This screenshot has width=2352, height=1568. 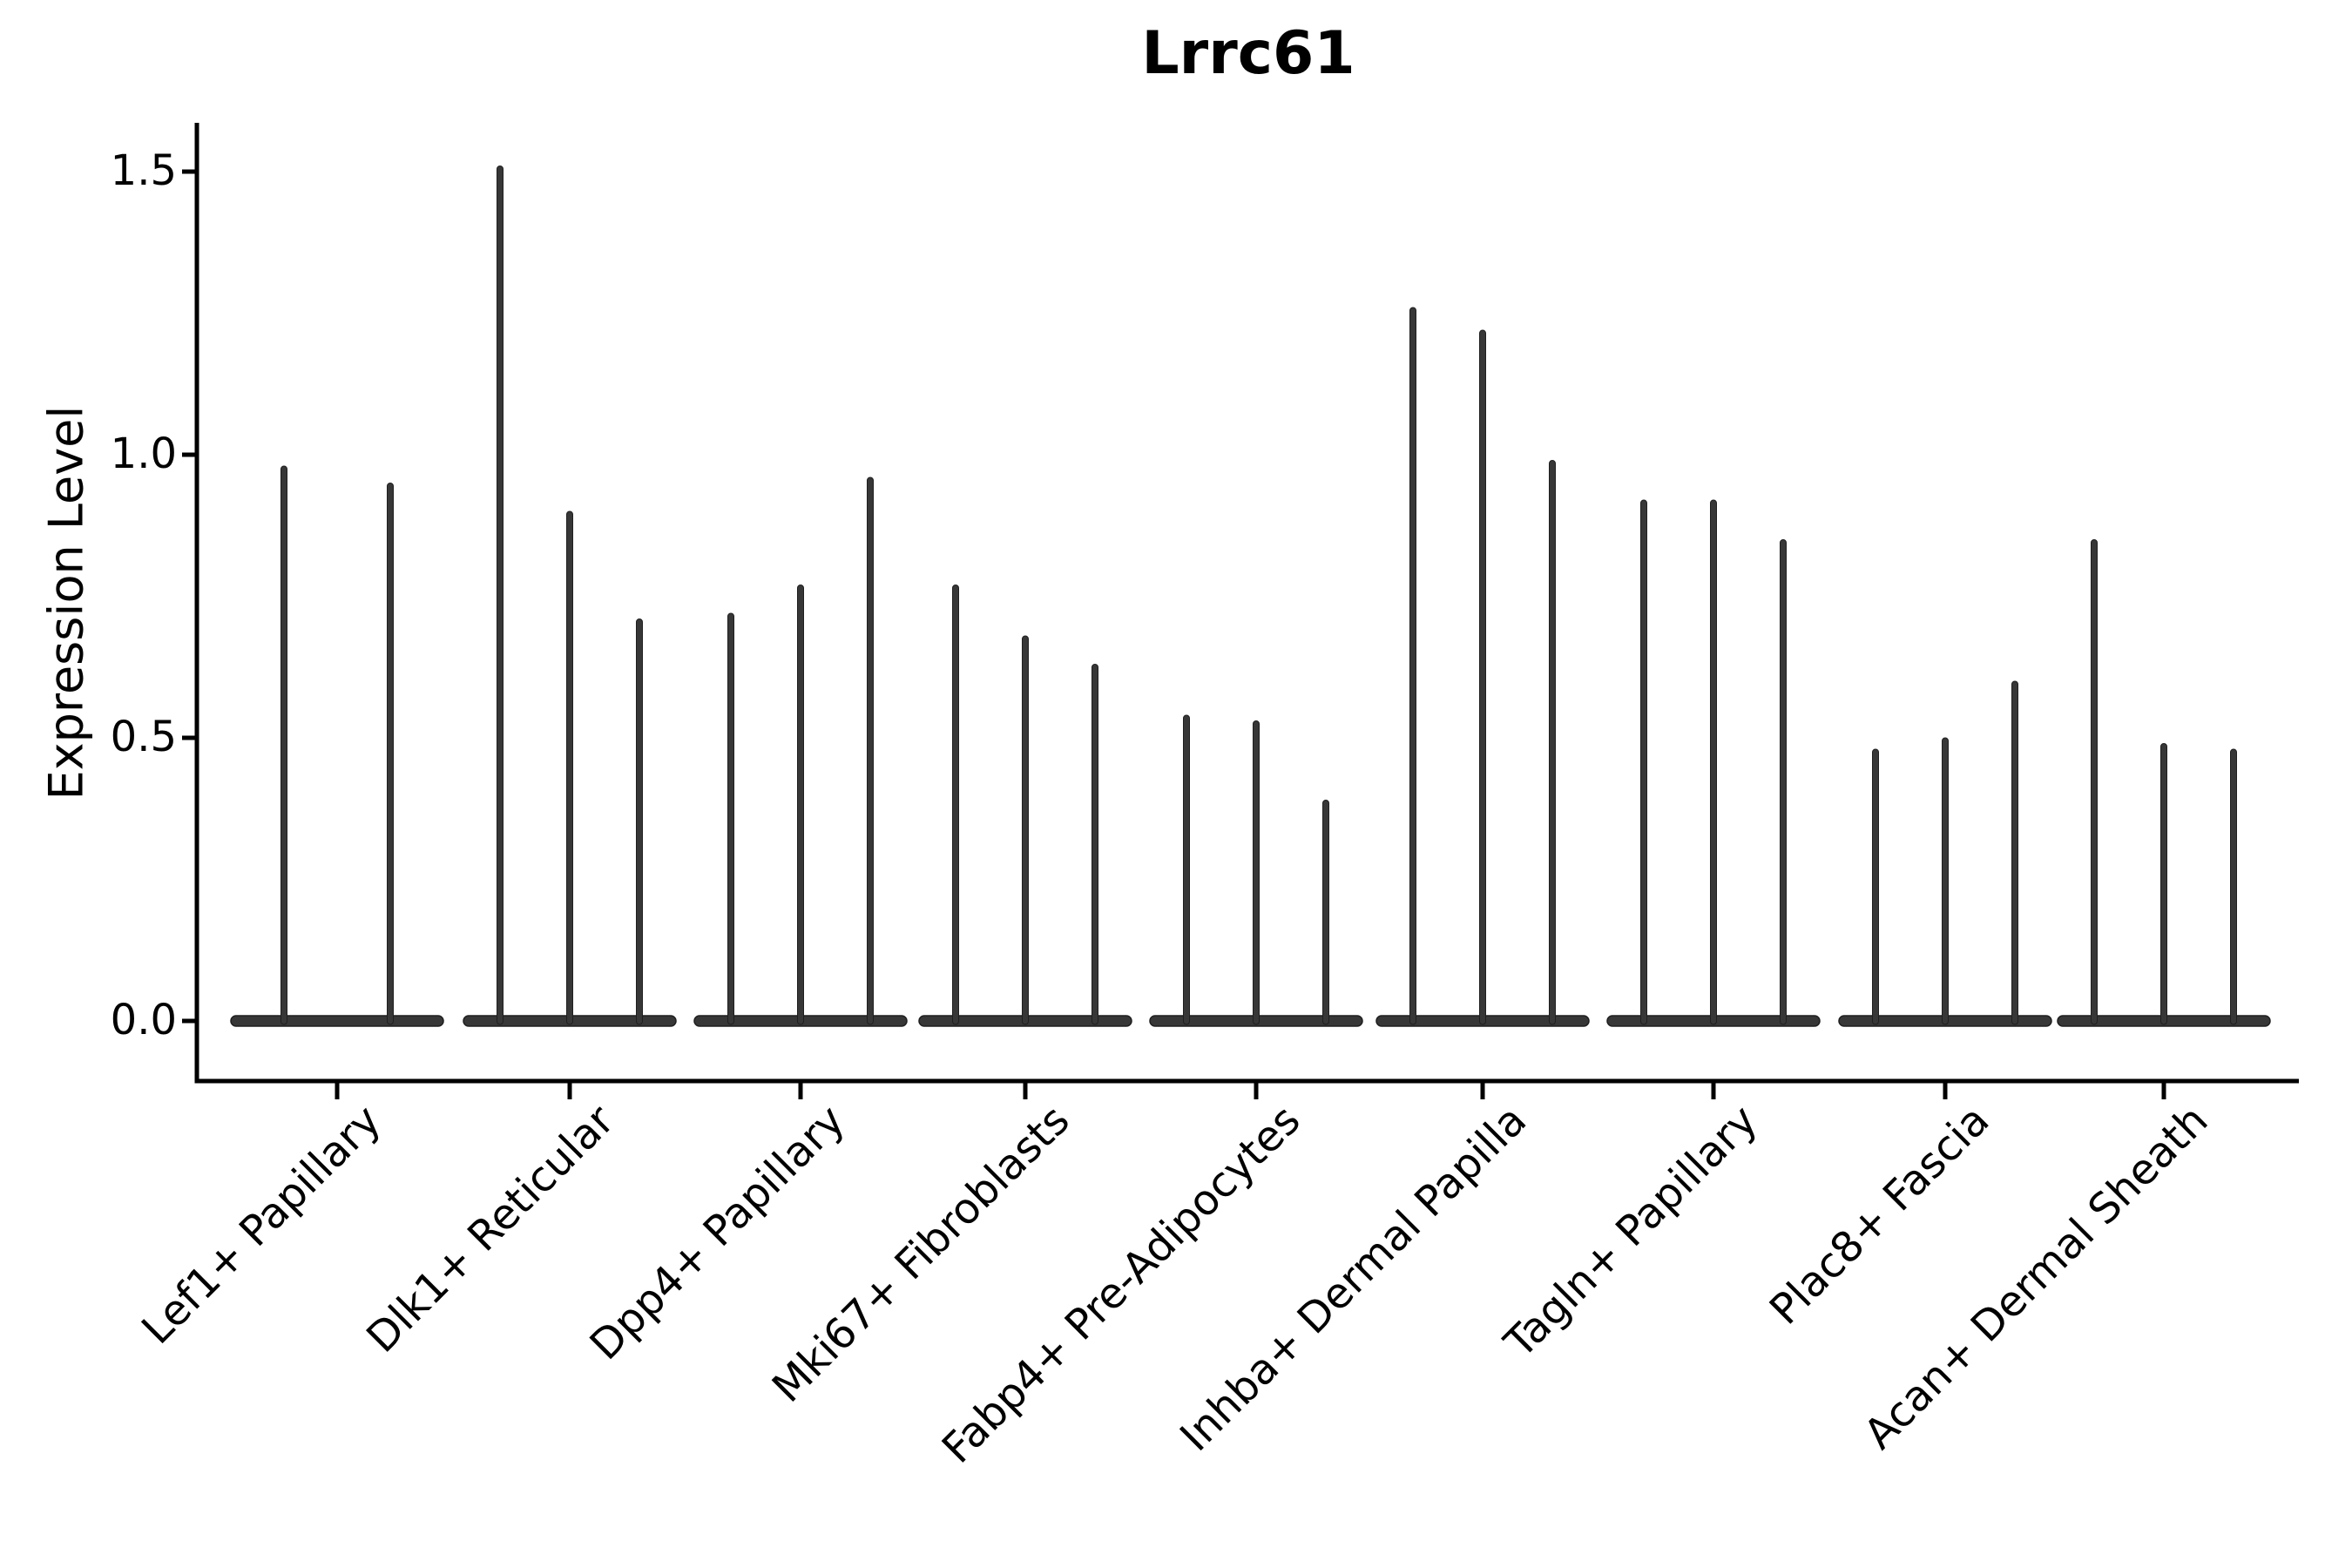 What do you see at coordinates (143, 736) in the screenshot?
I see `y-tick-label: 0.5` at bounding box center [143, 736].